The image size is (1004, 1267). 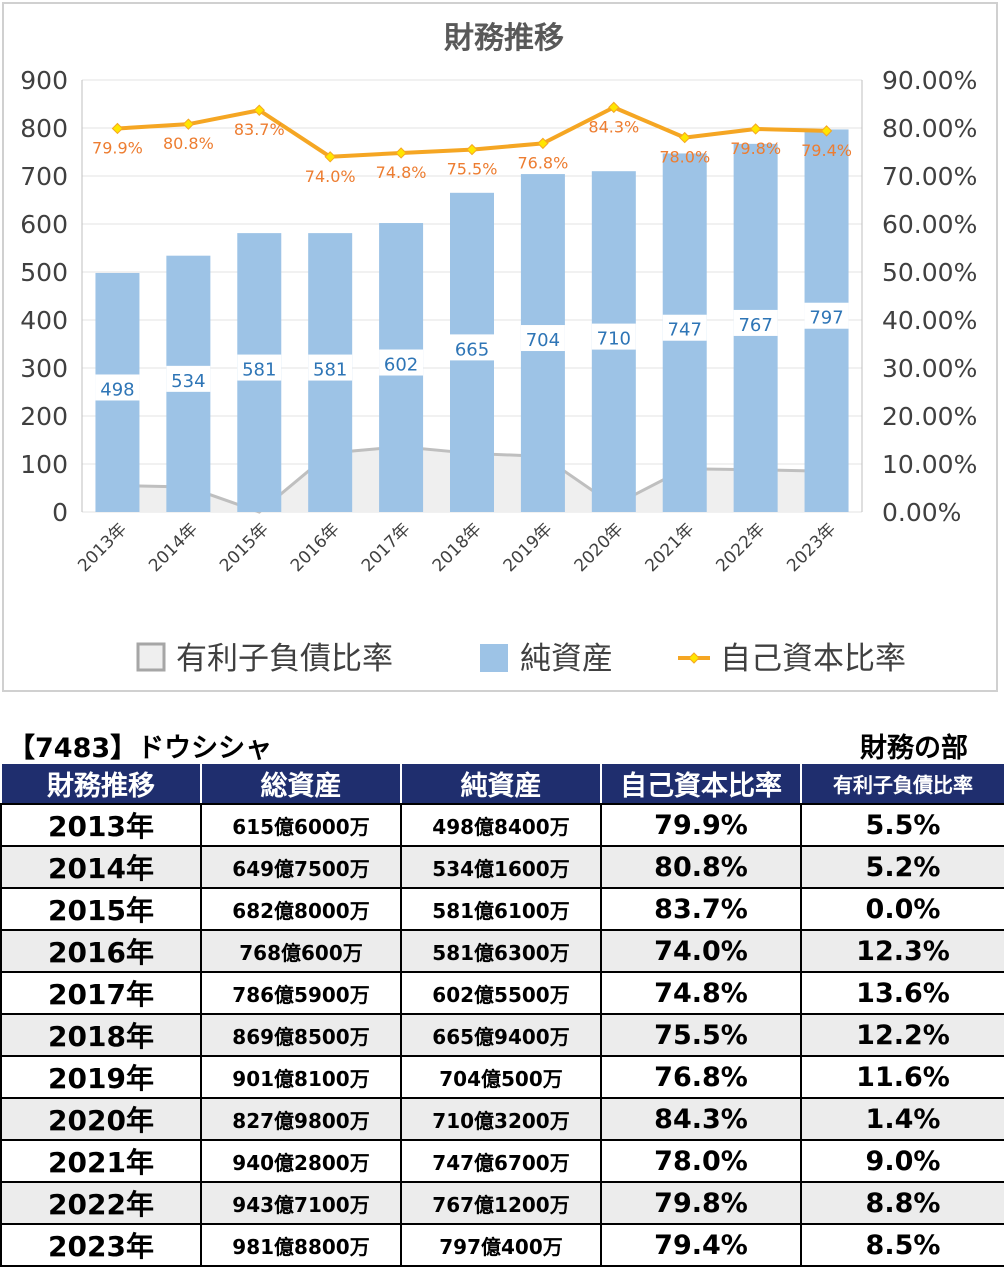 What do you see at coordinates (315, 547) in the screenshot?
I see `category-label: 2016年` at bounding box center [315, 547].